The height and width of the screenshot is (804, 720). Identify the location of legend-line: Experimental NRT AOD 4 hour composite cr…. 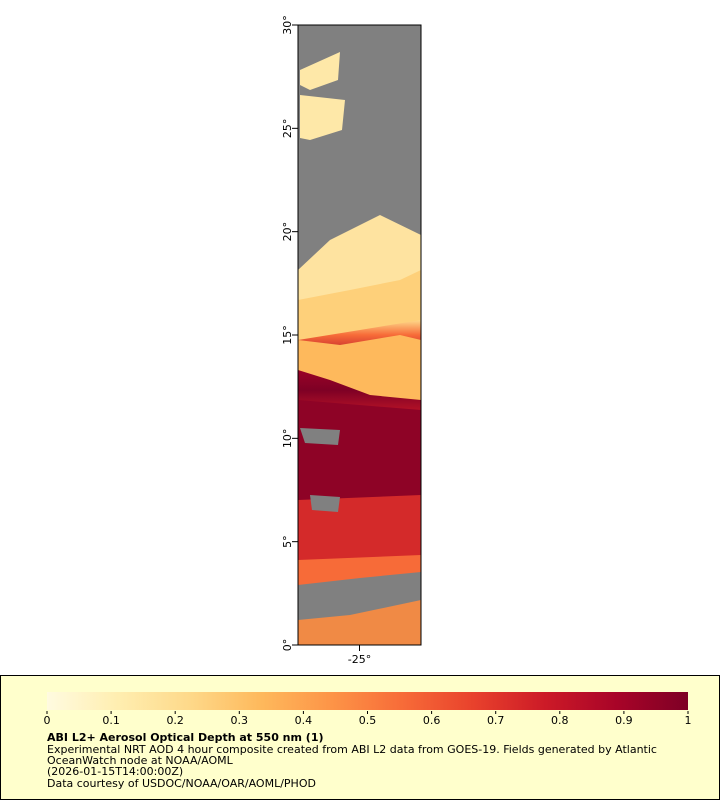
(352, 749).